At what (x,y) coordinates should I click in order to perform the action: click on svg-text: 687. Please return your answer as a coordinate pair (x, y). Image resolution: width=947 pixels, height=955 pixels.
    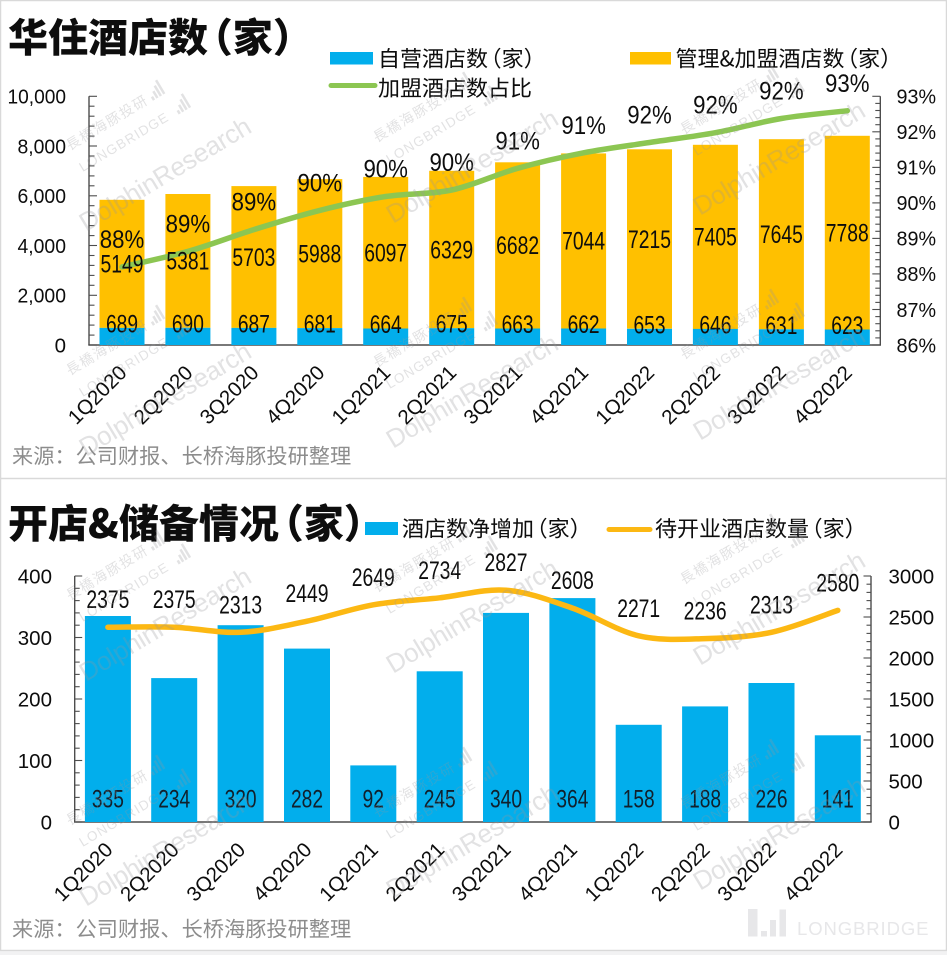
    Looking at the image, I should click on (254, 324).